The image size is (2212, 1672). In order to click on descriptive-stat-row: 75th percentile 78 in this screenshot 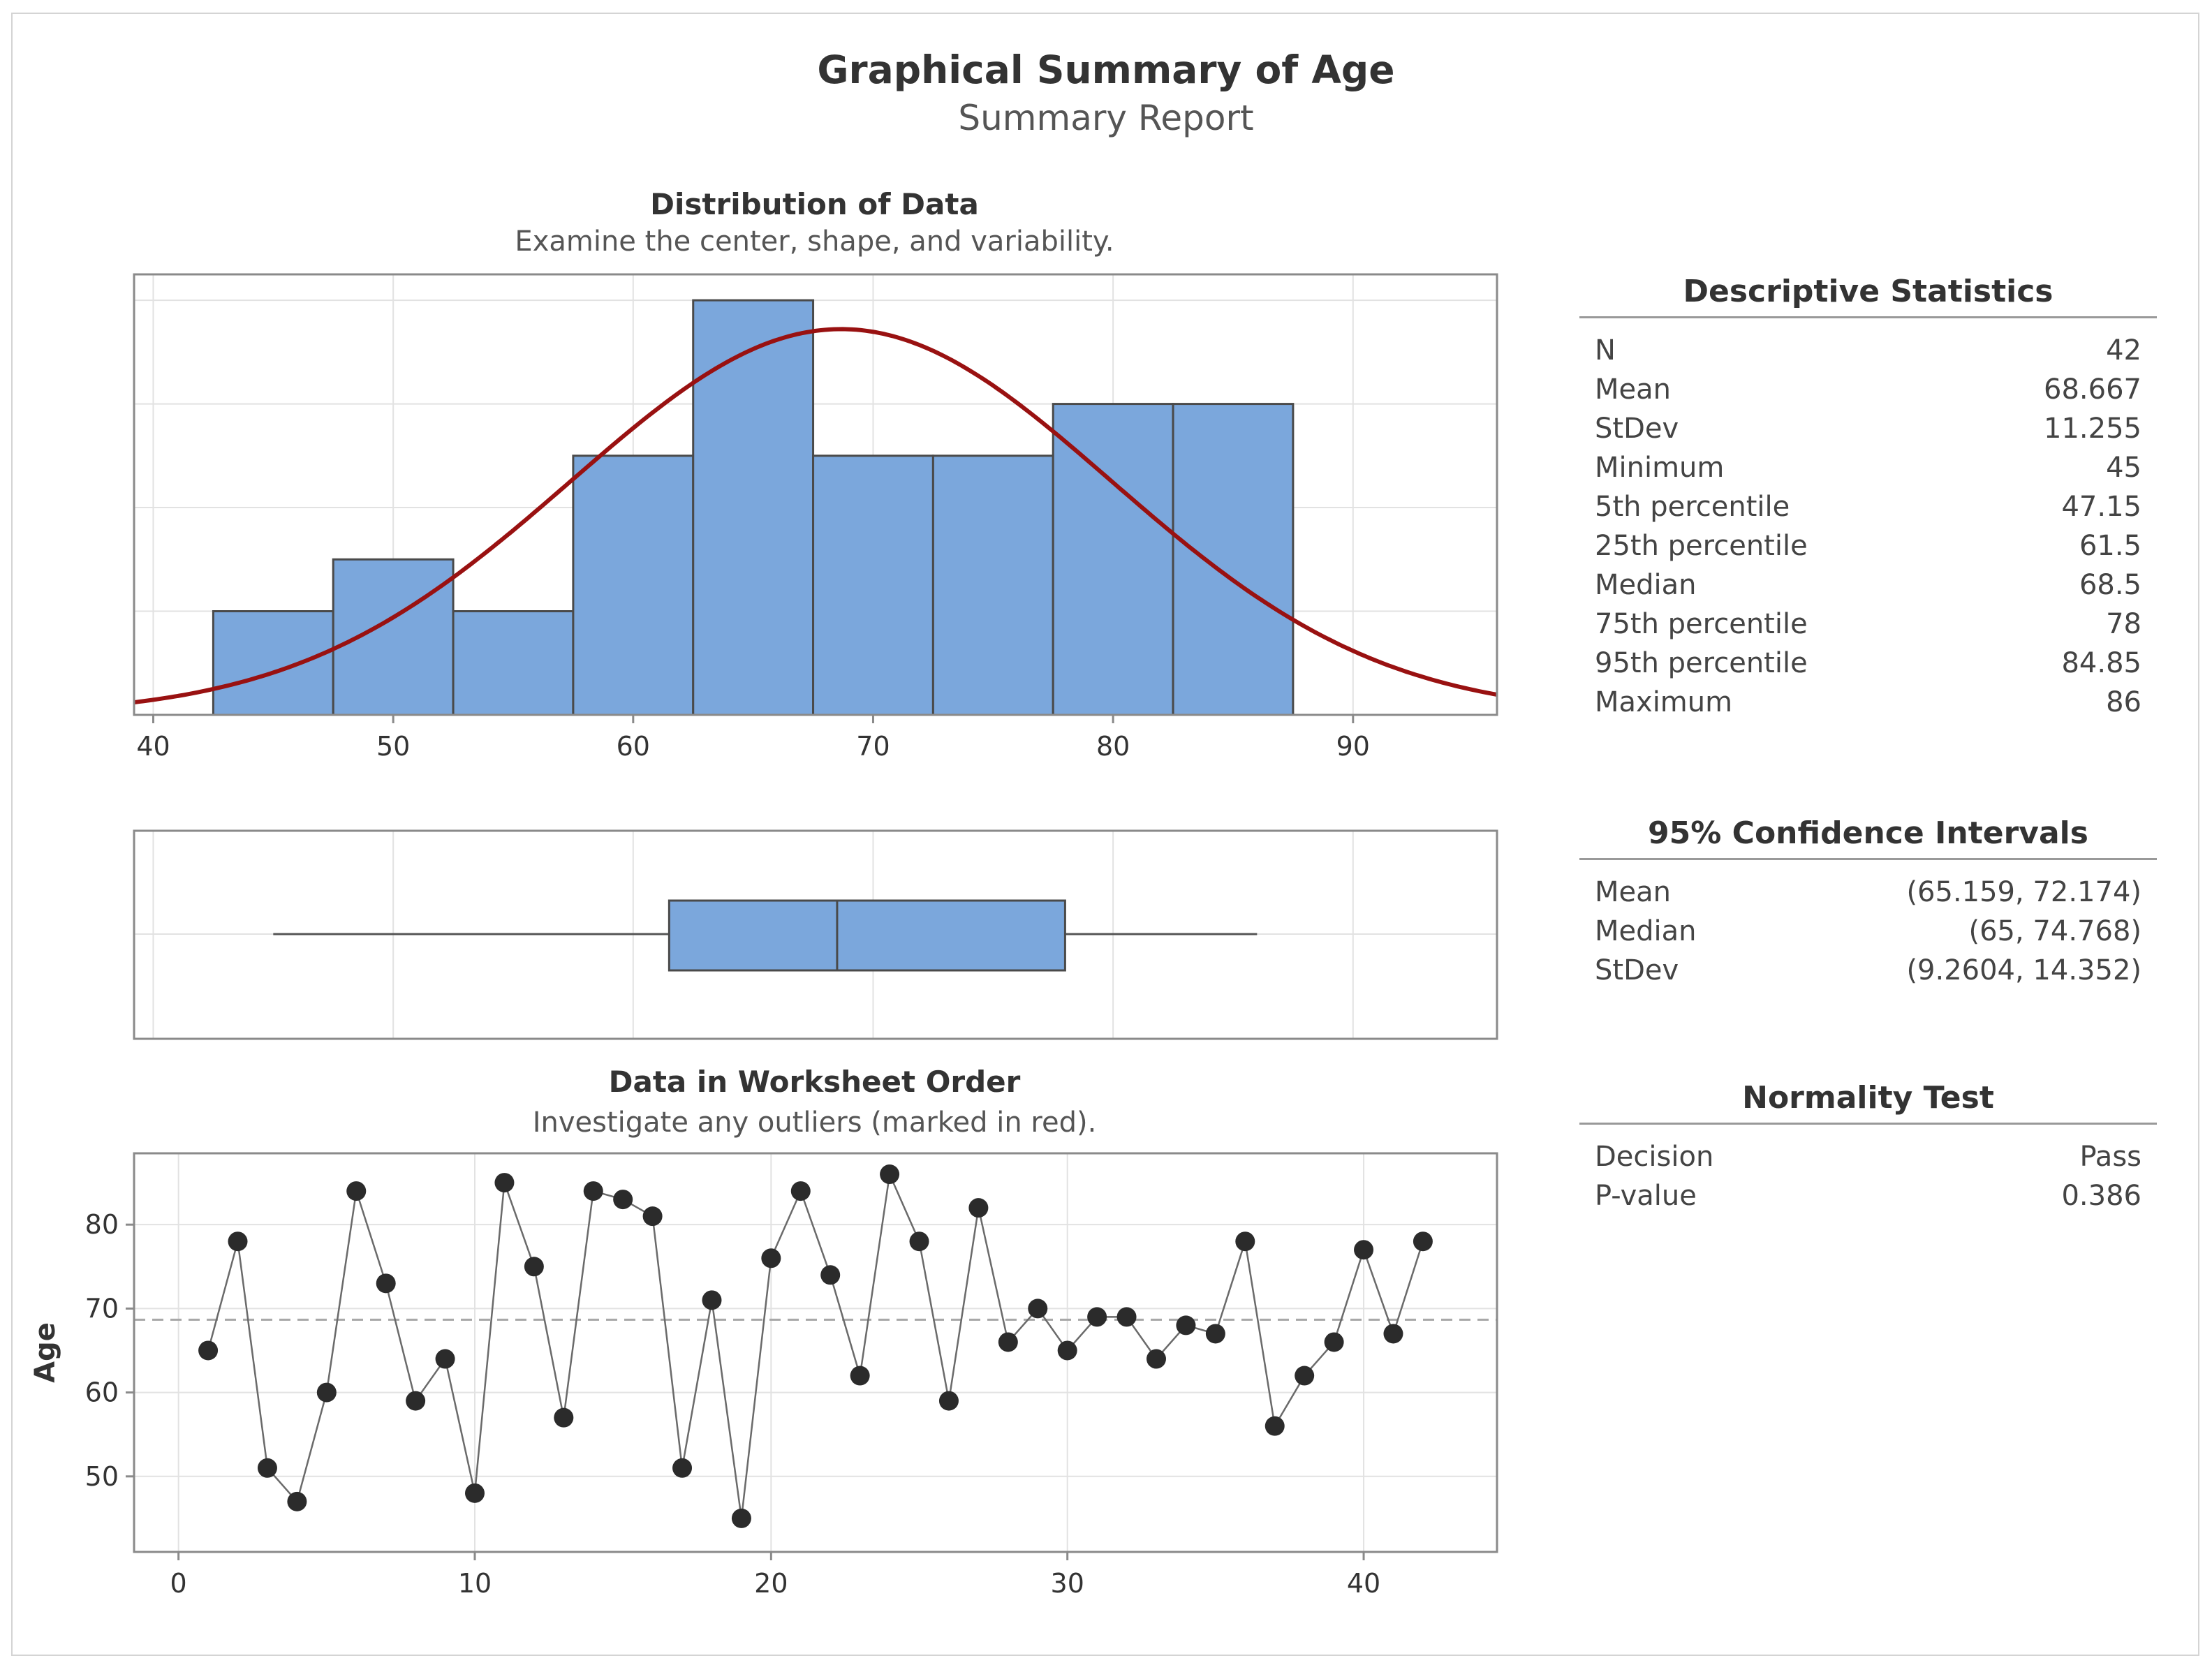, I will do `click(1868, 624)`.